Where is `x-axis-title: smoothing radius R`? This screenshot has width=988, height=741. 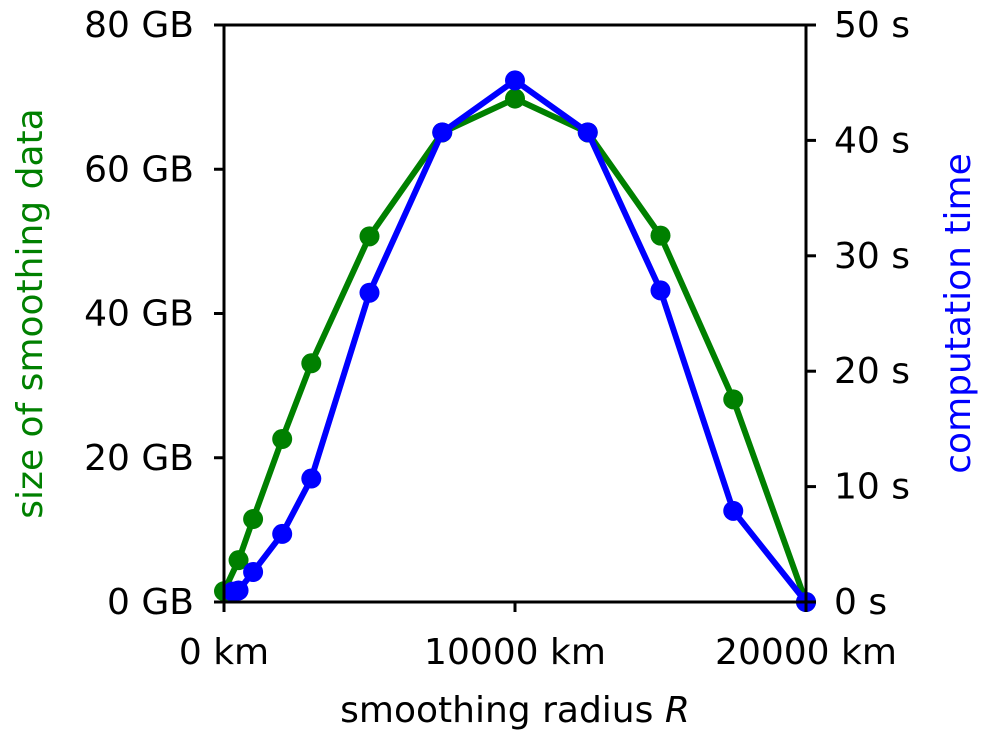 x-axis-title: smoothing radius R is located at coordinates (515, 710).